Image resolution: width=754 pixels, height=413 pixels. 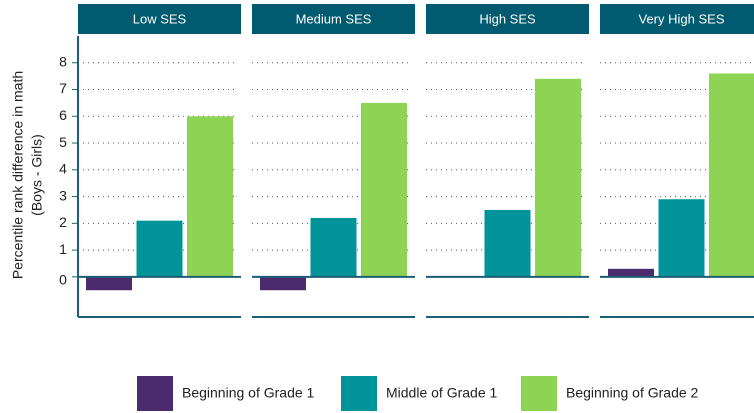 What do you see at coordinates (63, 195) in the screenshot?
I see `y-tick-label: 3` at bounding box center [63, 195].